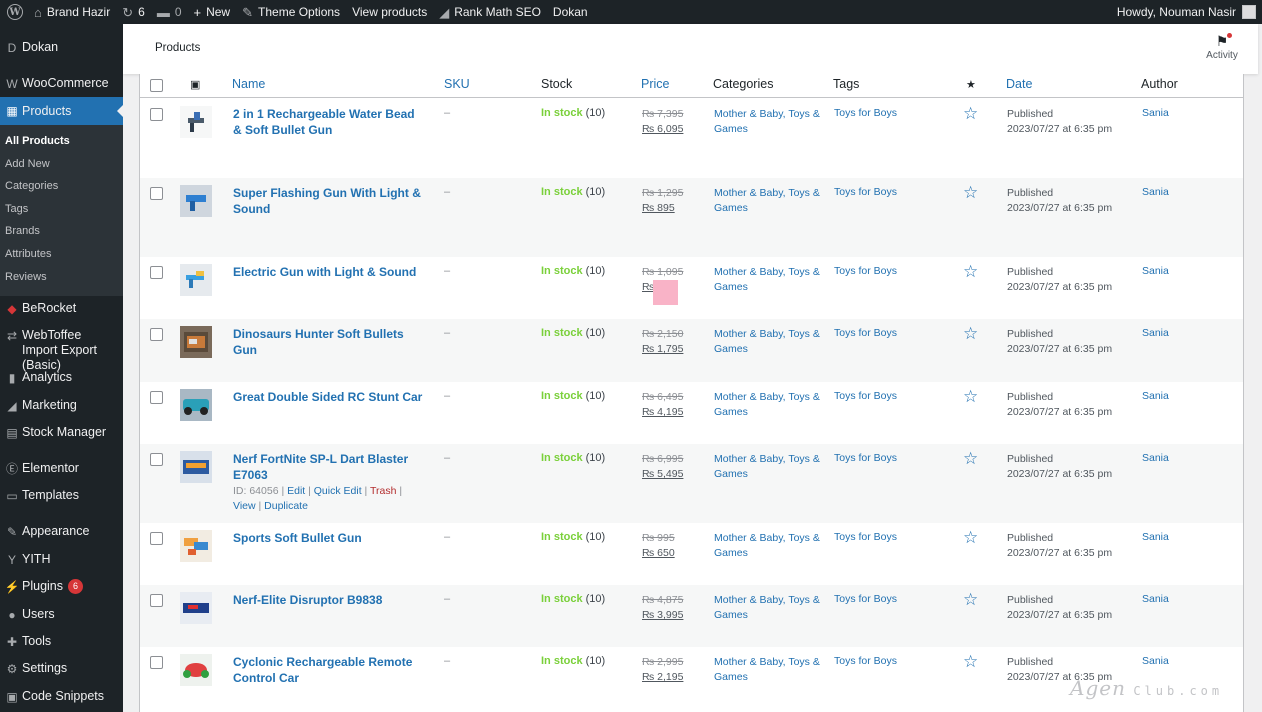 The width and height of the screenshot is (1262, 712). What do you see at coordinates (72, 12) in the screenshot?
I see `site-name-link: ⌂ Brand Hazir` at bounding box center [72, 12].